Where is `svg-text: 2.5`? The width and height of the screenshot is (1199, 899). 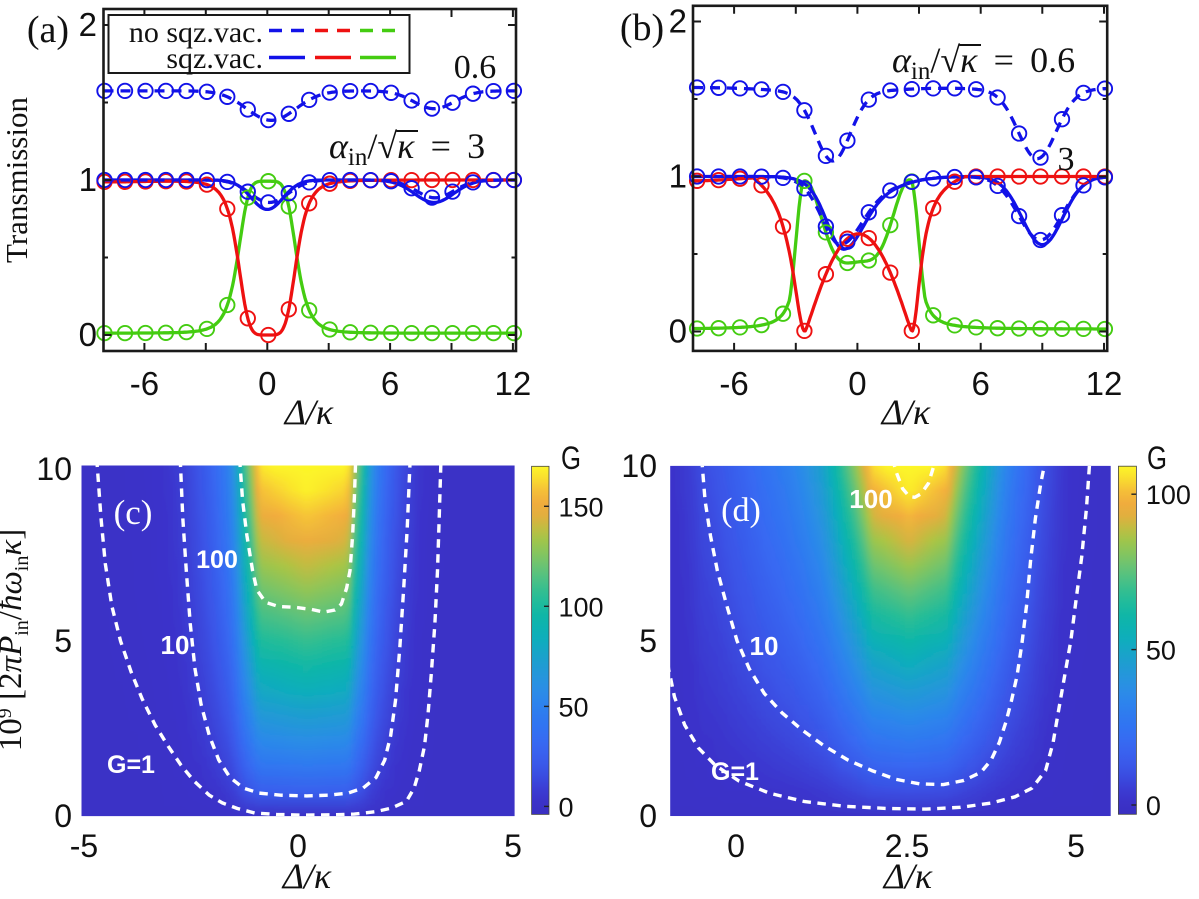
svg-text: 2.5 is located at coordinates (907, 846).